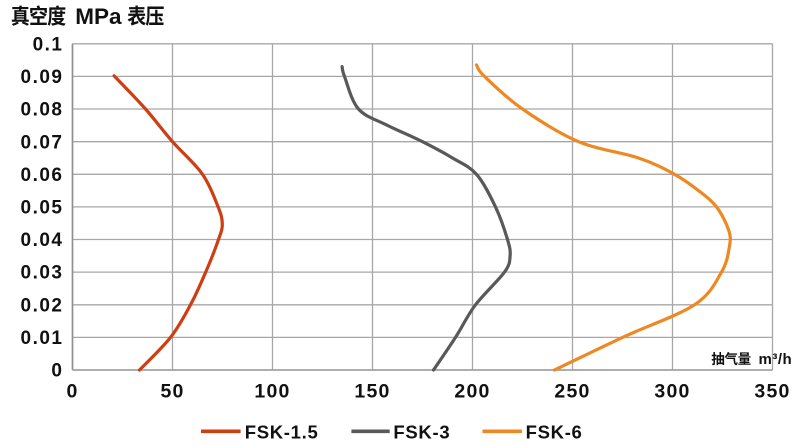 The height and width of the screenshot is (446, 800). Describe the element at coordinates (42, 208) in the screenshot. I see `svg-text: 0.05` at that location.